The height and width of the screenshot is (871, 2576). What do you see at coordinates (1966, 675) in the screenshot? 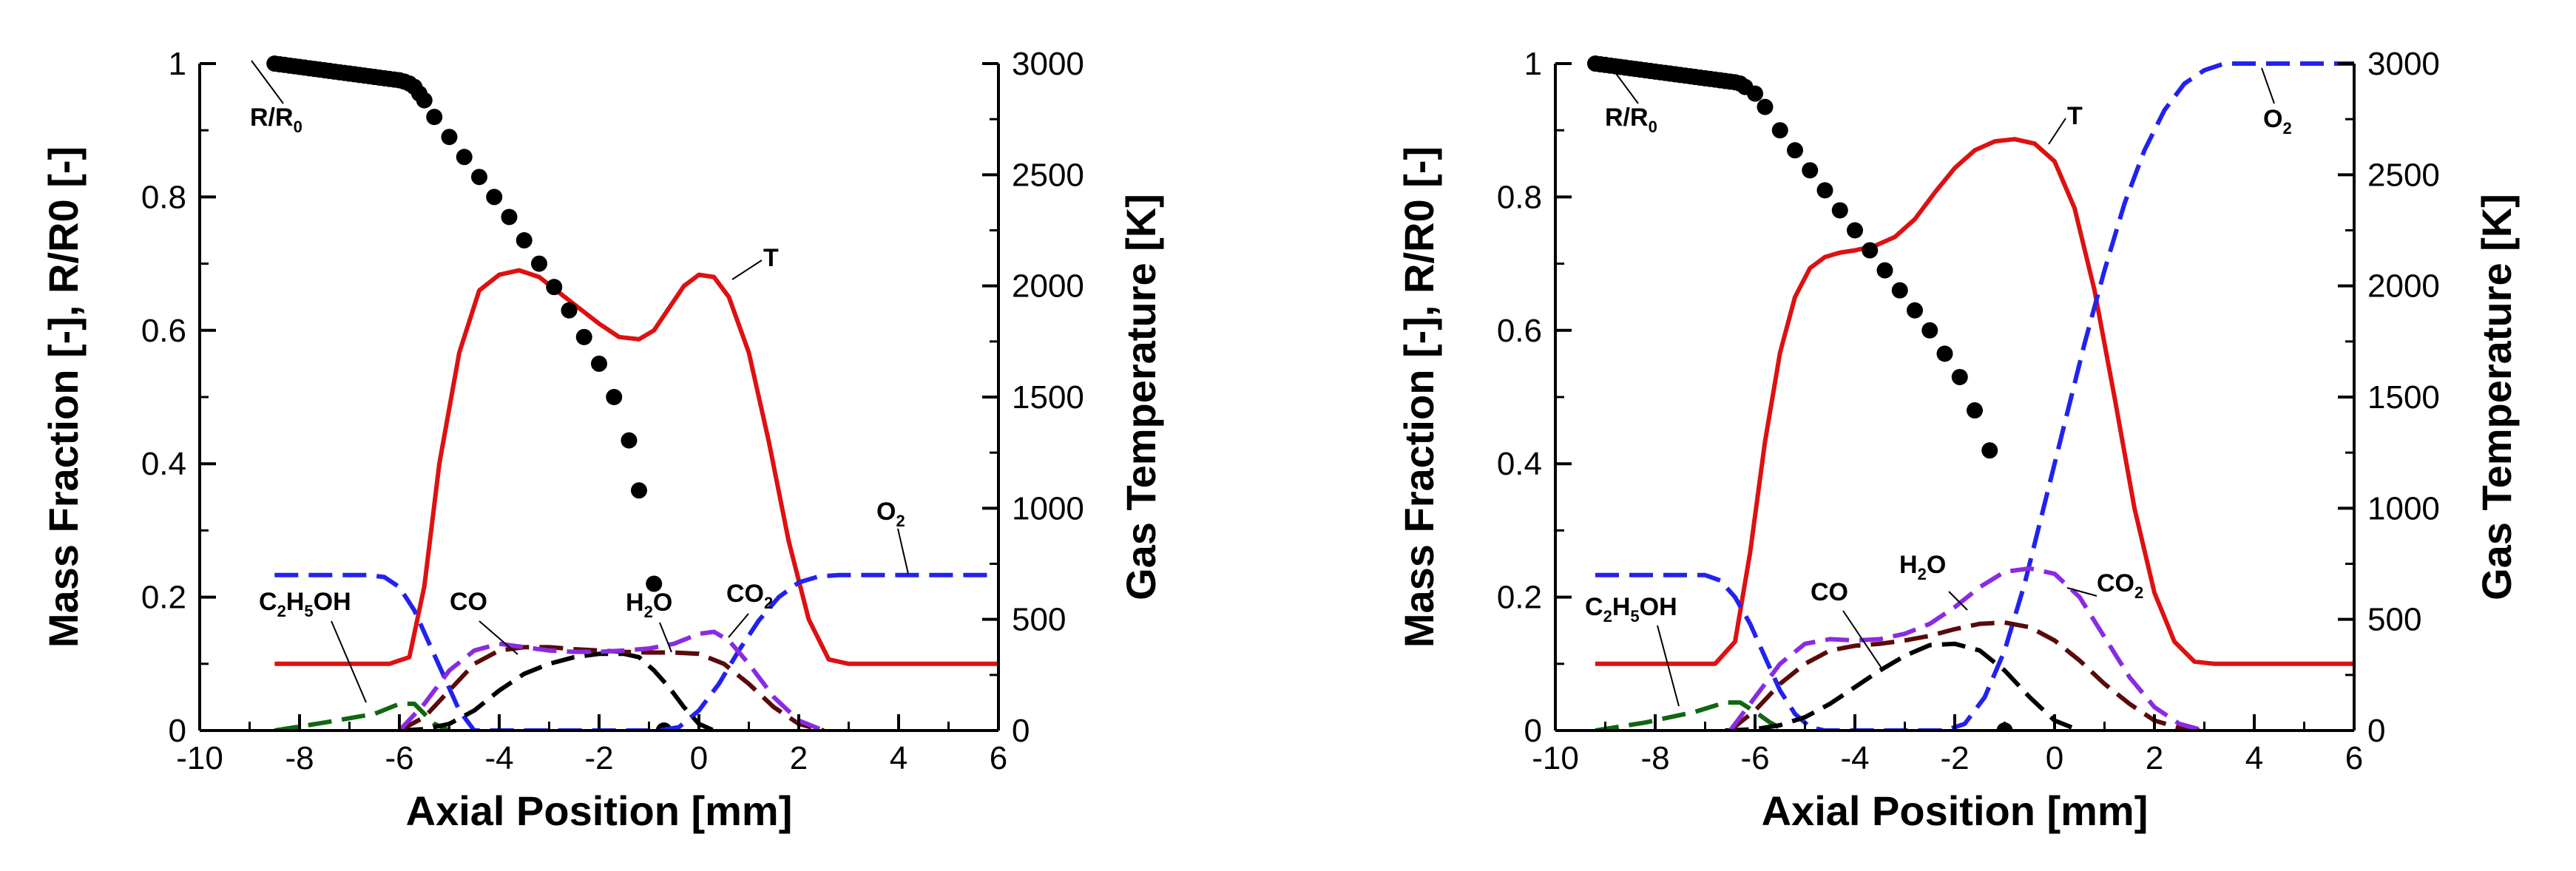
I see `series-line-h2o` at bounding box center [1966, 675].